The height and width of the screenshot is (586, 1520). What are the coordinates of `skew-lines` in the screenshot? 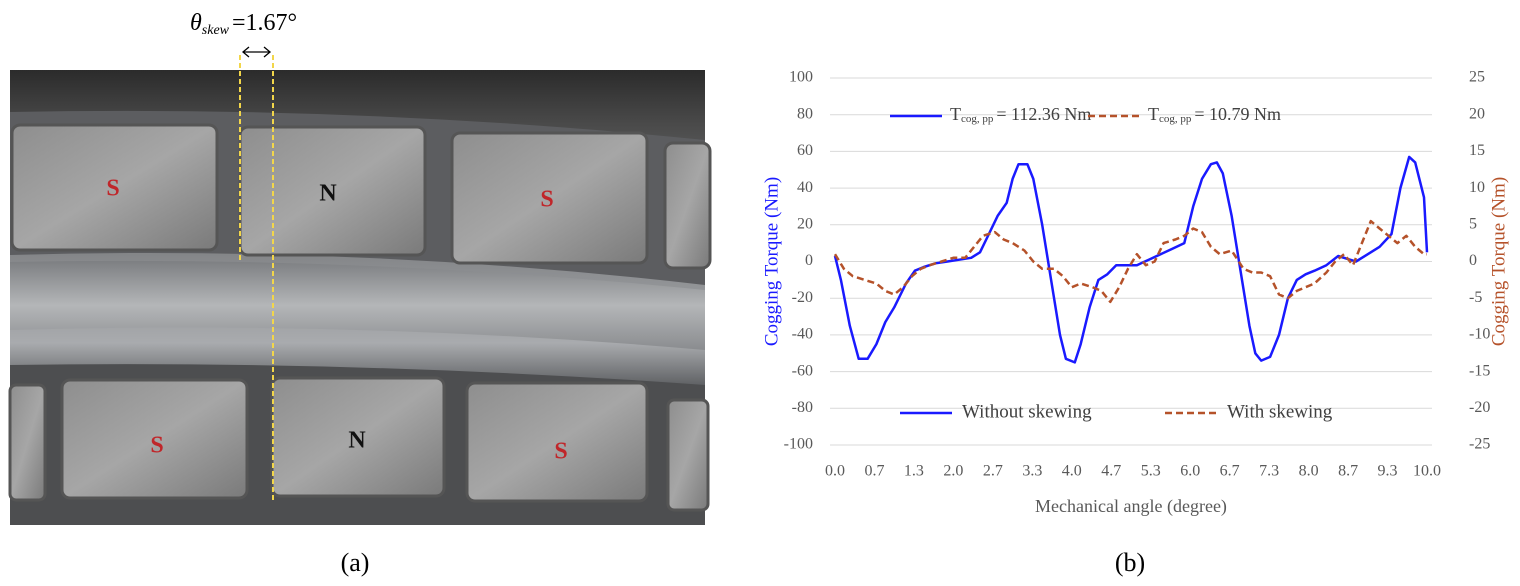 It's located at (256, 277).